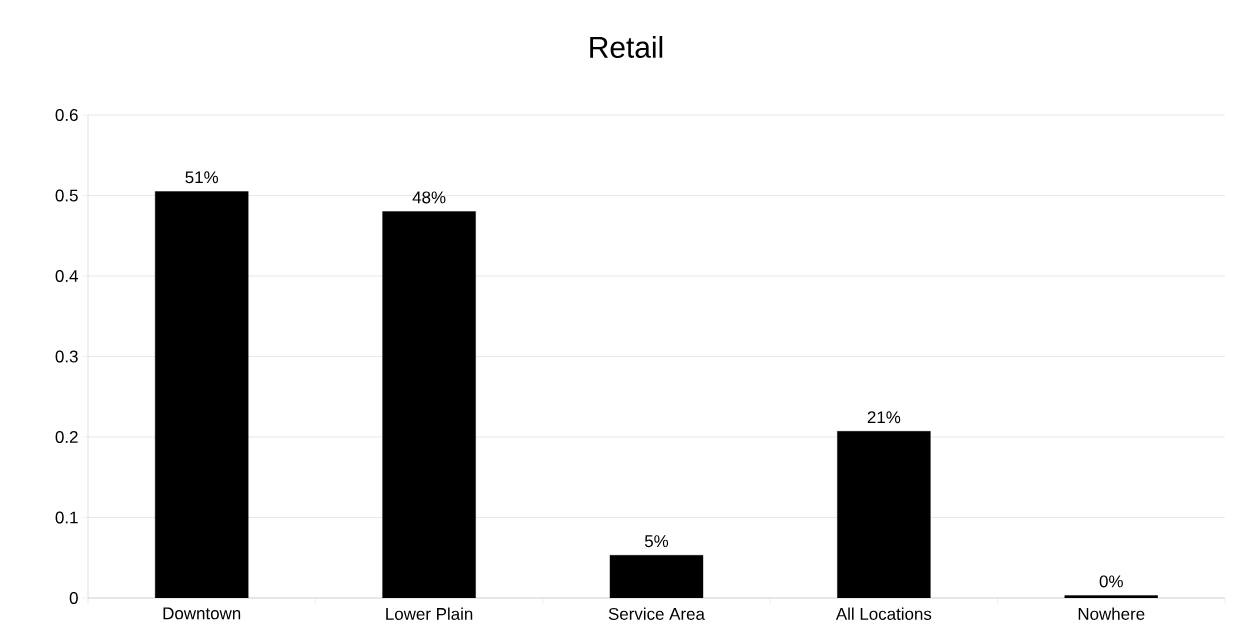  Describe the element at coordinates (883, 613) in the screenshot. I see `x-tick-label: All Locations` at that location.